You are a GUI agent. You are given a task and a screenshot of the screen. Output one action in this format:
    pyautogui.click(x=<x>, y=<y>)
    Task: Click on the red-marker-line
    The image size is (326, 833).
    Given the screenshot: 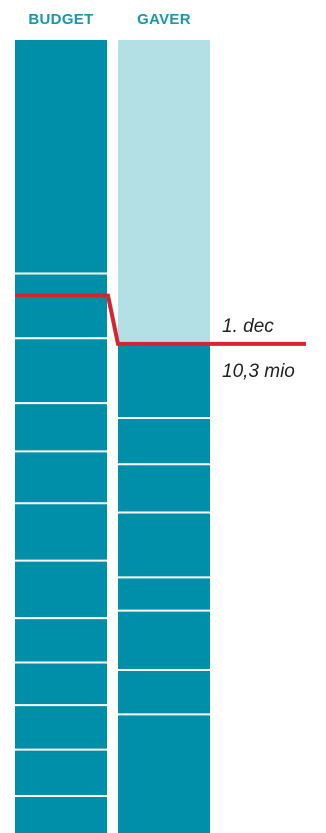 What is the action you would take?
    pyautogui.click(x=160, y=319)
    